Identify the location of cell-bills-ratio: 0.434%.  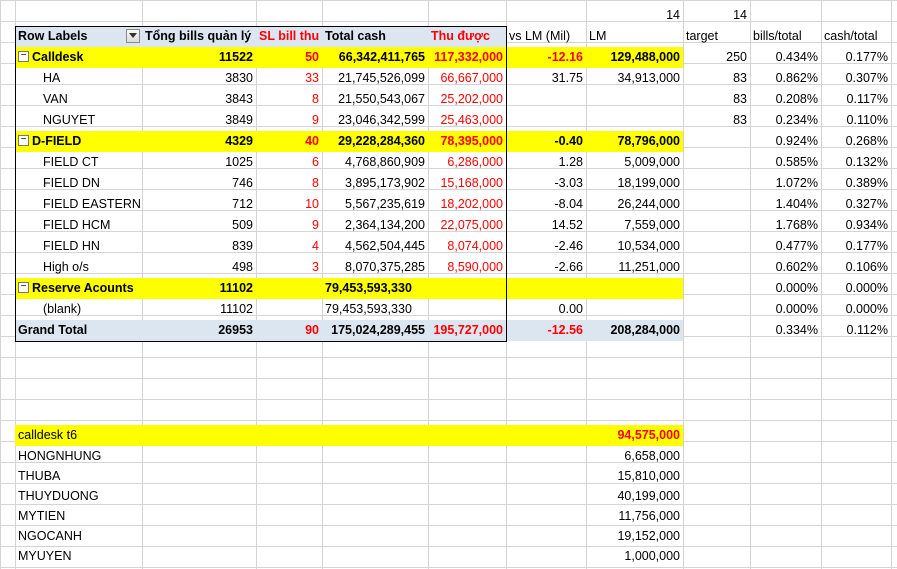
(796, 57).